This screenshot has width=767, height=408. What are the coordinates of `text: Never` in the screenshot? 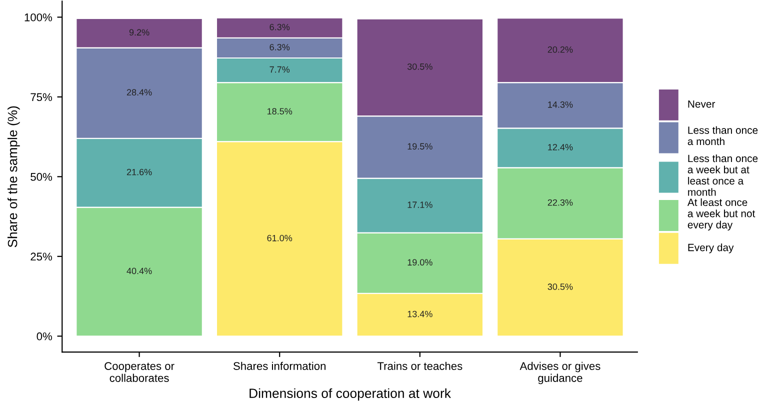 It's located at (702, 104).